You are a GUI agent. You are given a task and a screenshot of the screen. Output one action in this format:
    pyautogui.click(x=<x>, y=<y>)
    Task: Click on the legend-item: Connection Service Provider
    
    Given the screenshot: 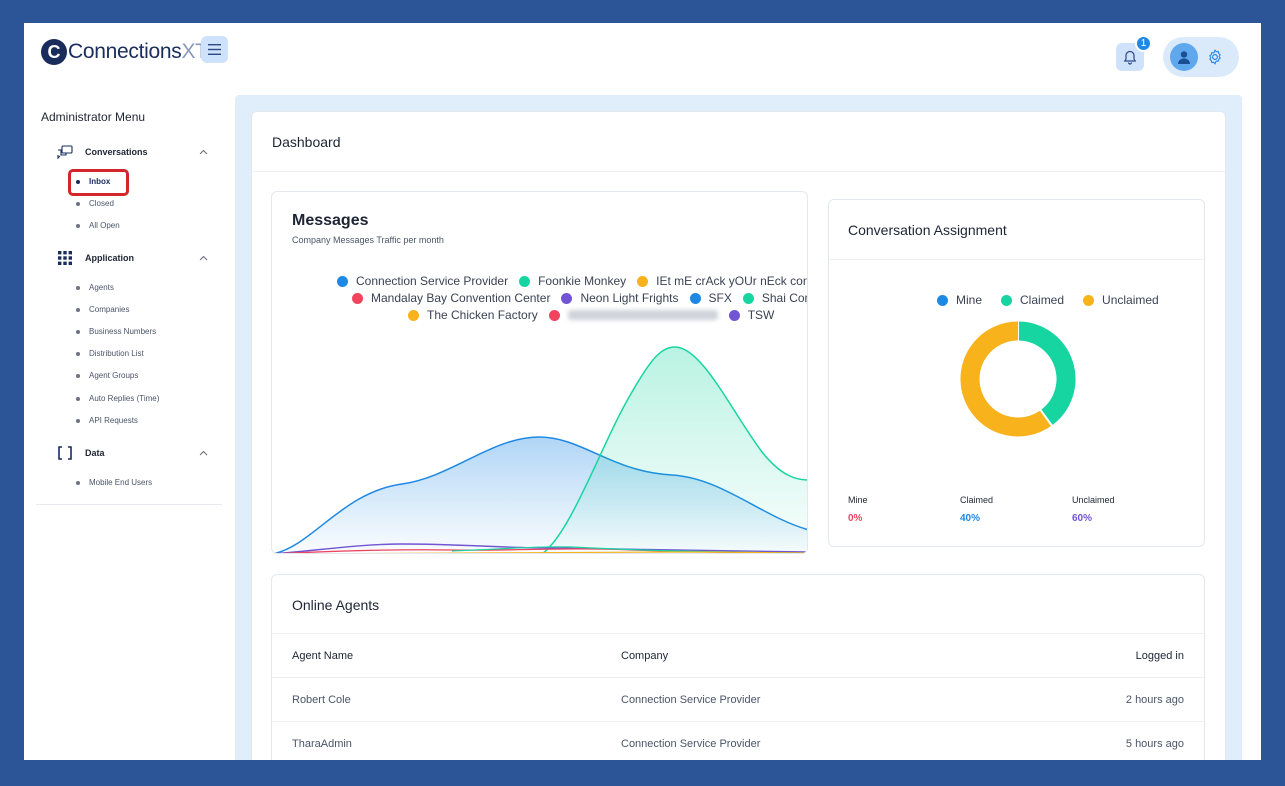 What is the action you would take?
    pyautogui.click(x=422, y=281)
    